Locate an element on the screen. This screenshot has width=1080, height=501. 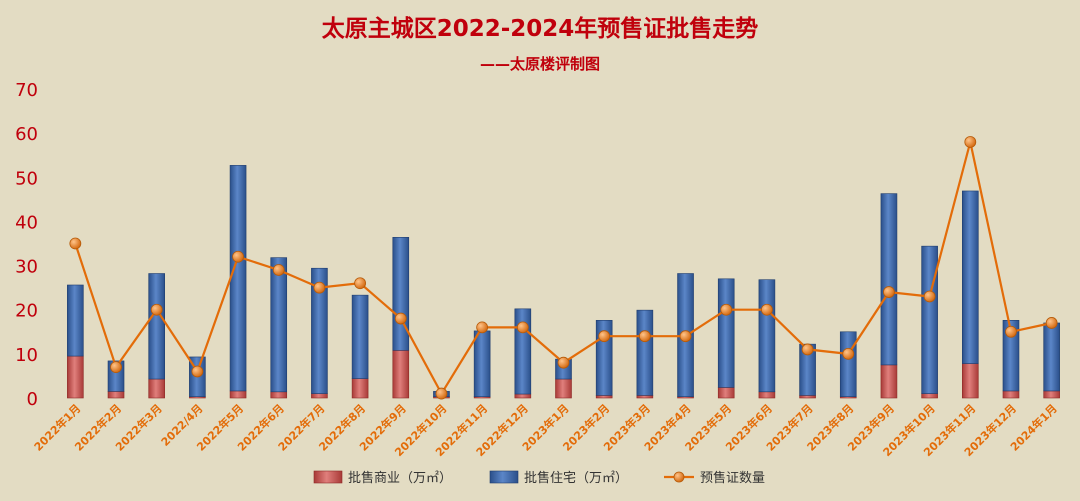
y-tick-label: 30 is located at coordinates (26, 267).